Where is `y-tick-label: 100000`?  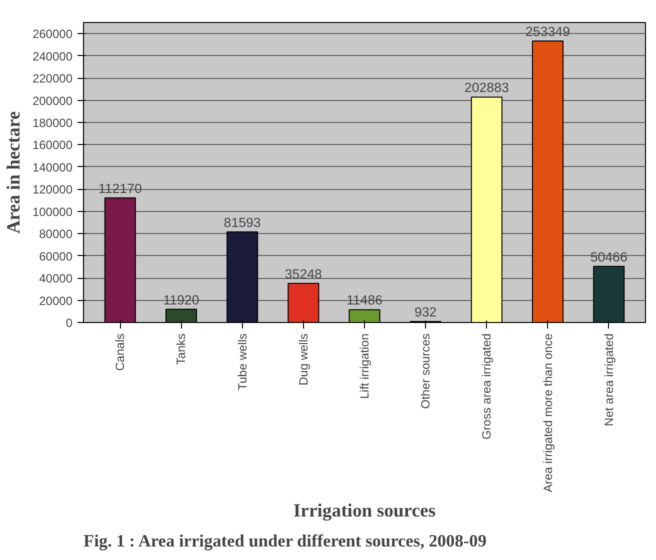 y-tick-label: 100000 is located at coordinates (52, 211).